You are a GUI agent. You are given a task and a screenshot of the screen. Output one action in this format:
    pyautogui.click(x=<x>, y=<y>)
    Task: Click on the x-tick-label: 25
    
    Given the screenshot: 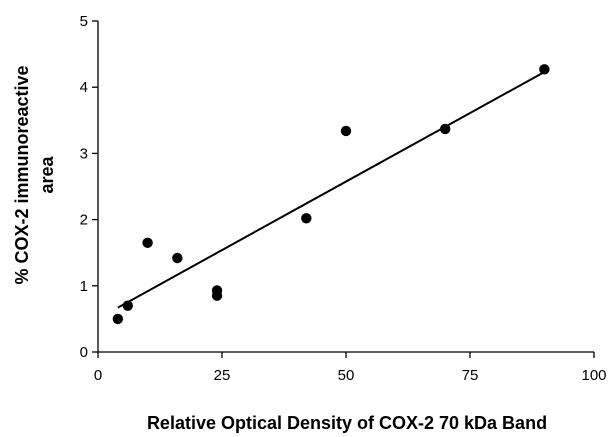 What is the action you would take?
    pyautogui.click(x=222, y=375)
    